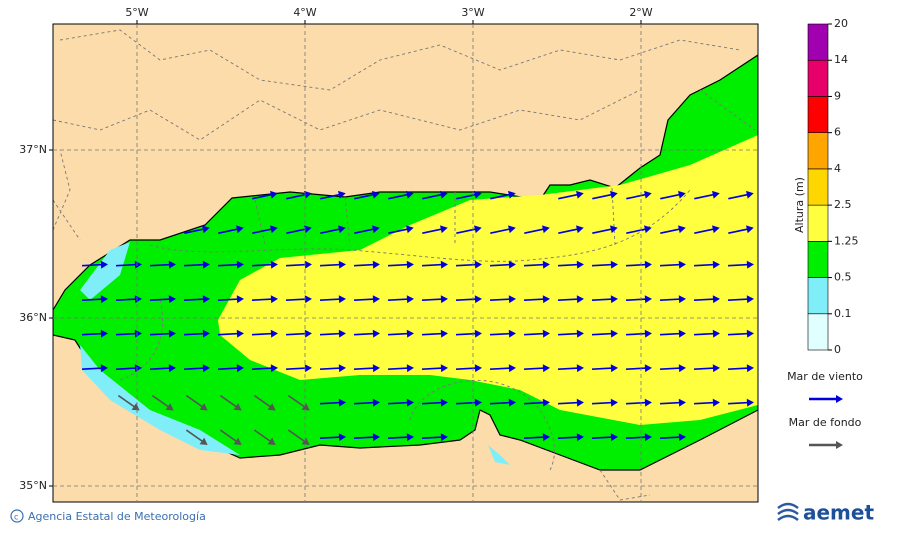  I want to click on colorbar: 0 0.1 0.5 1.25 2.5 4 6 9 14 20, so click(833, 186).